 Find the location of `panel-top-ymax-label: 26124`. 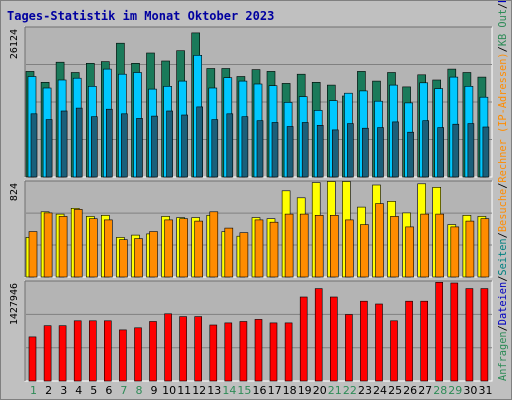

panel-top-ymax-label: 26124 is located at coordinates (14, 44).